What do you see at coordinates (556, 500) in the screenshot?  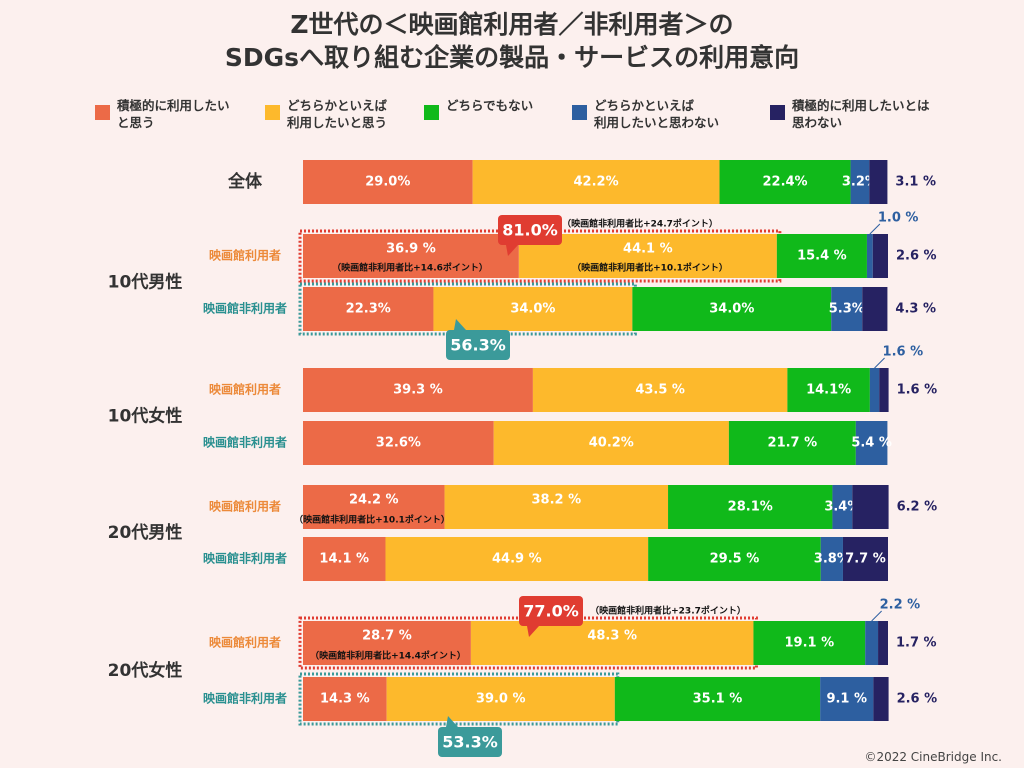 I see `value-label: 38.2 %` at bounding box center [556, 500].